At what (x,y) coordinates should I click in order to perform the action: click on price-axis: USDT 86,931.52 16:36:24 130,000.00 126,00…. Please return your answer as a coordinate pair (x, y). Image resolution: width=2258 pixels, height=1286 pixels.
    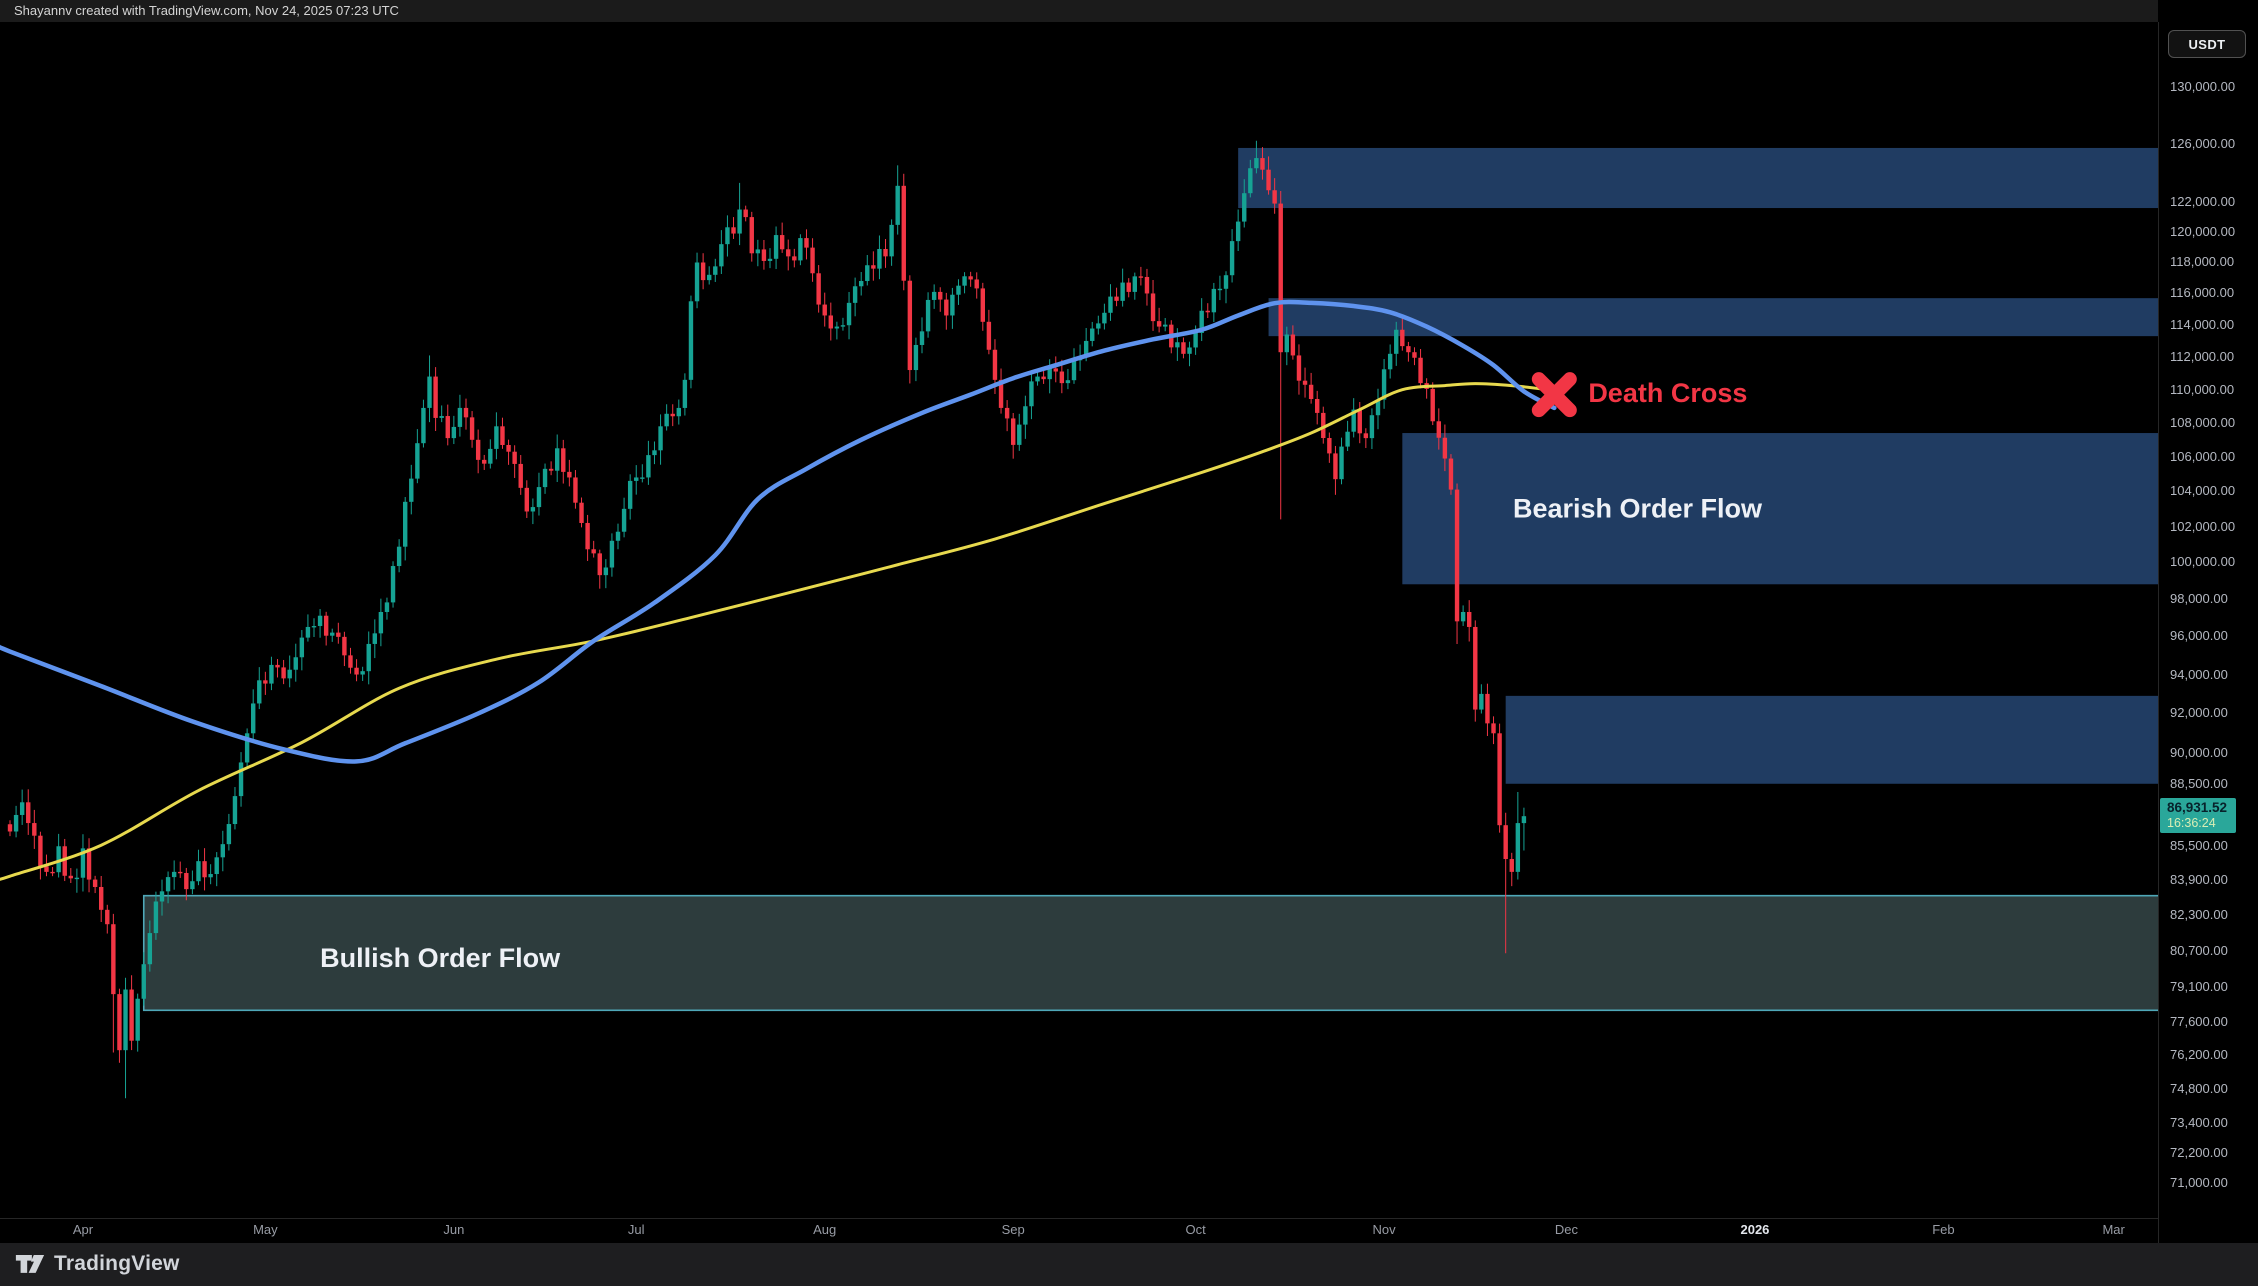
    Looking at the image, I should click on (2208, 632).